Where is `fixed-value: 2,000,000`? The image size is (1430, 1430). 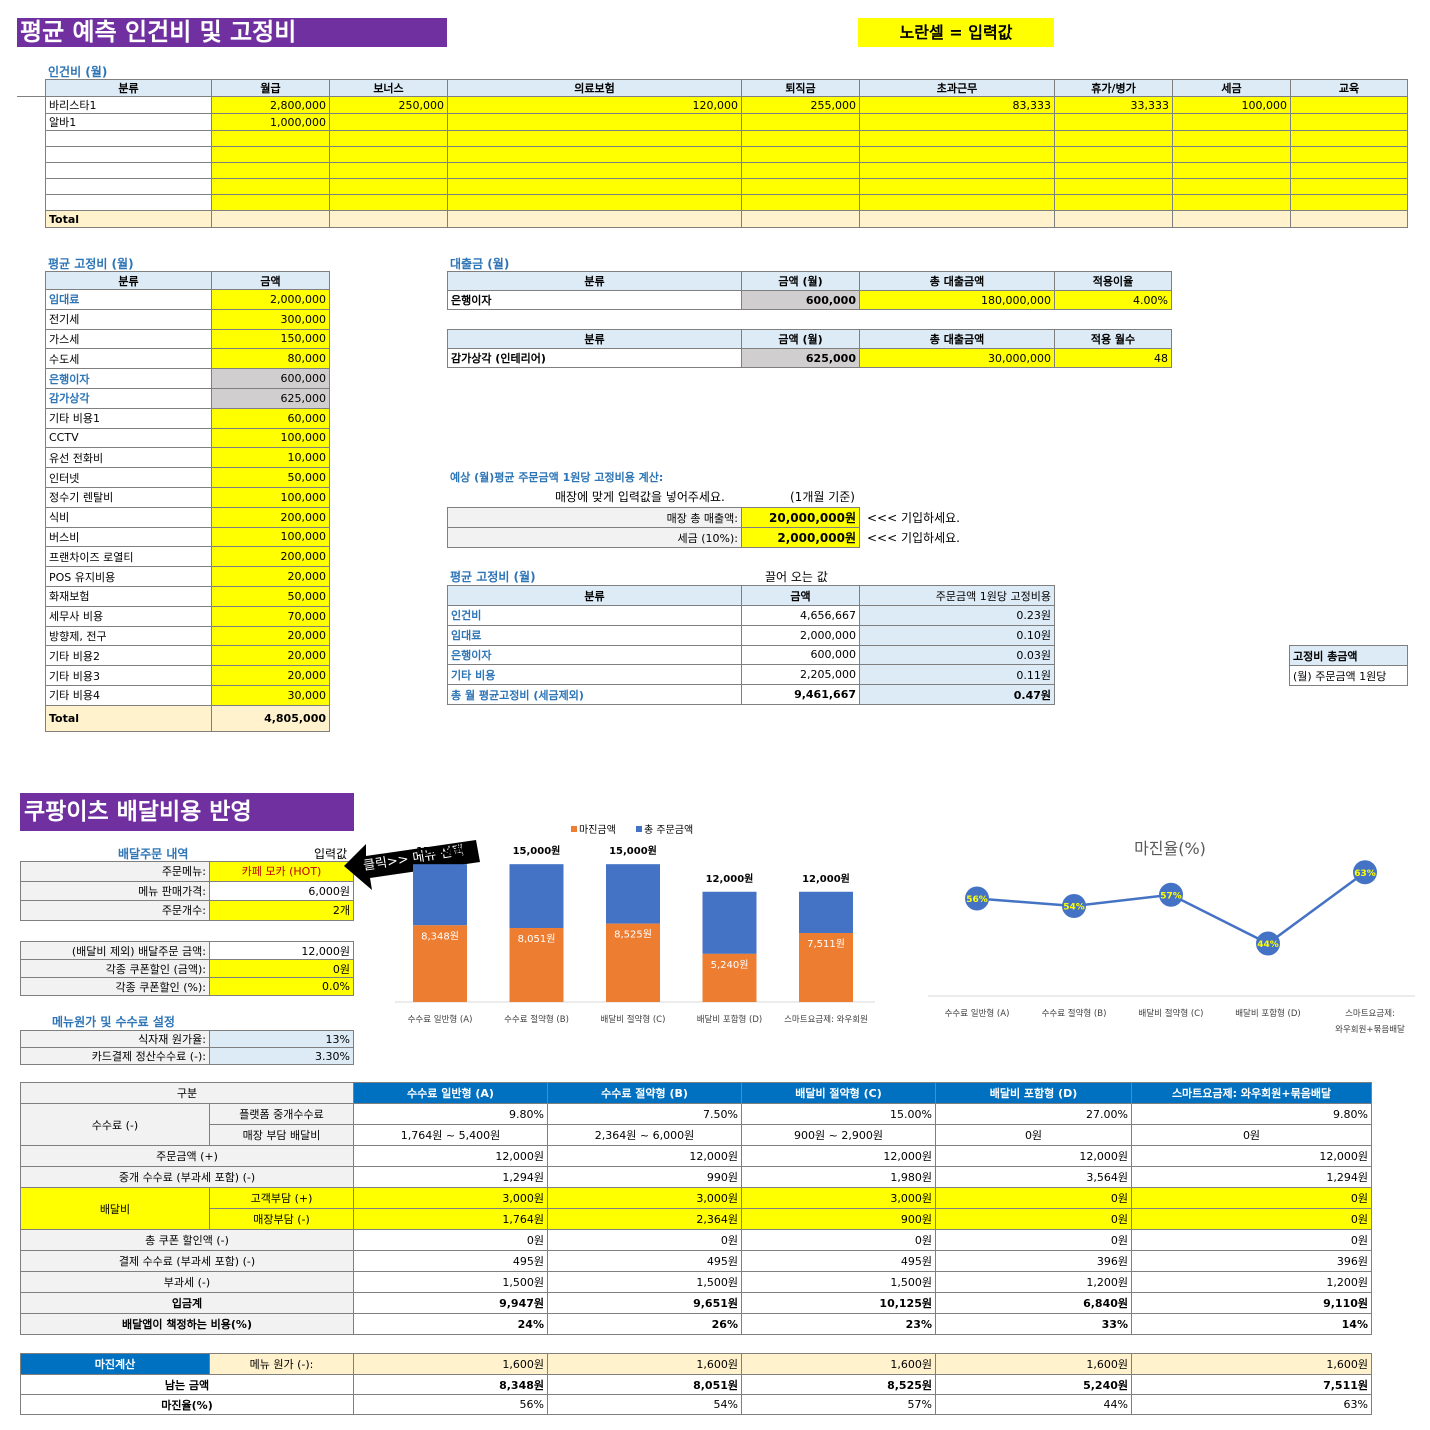 fixed-value: 2,000,000 is located at coordinates (270, 299).